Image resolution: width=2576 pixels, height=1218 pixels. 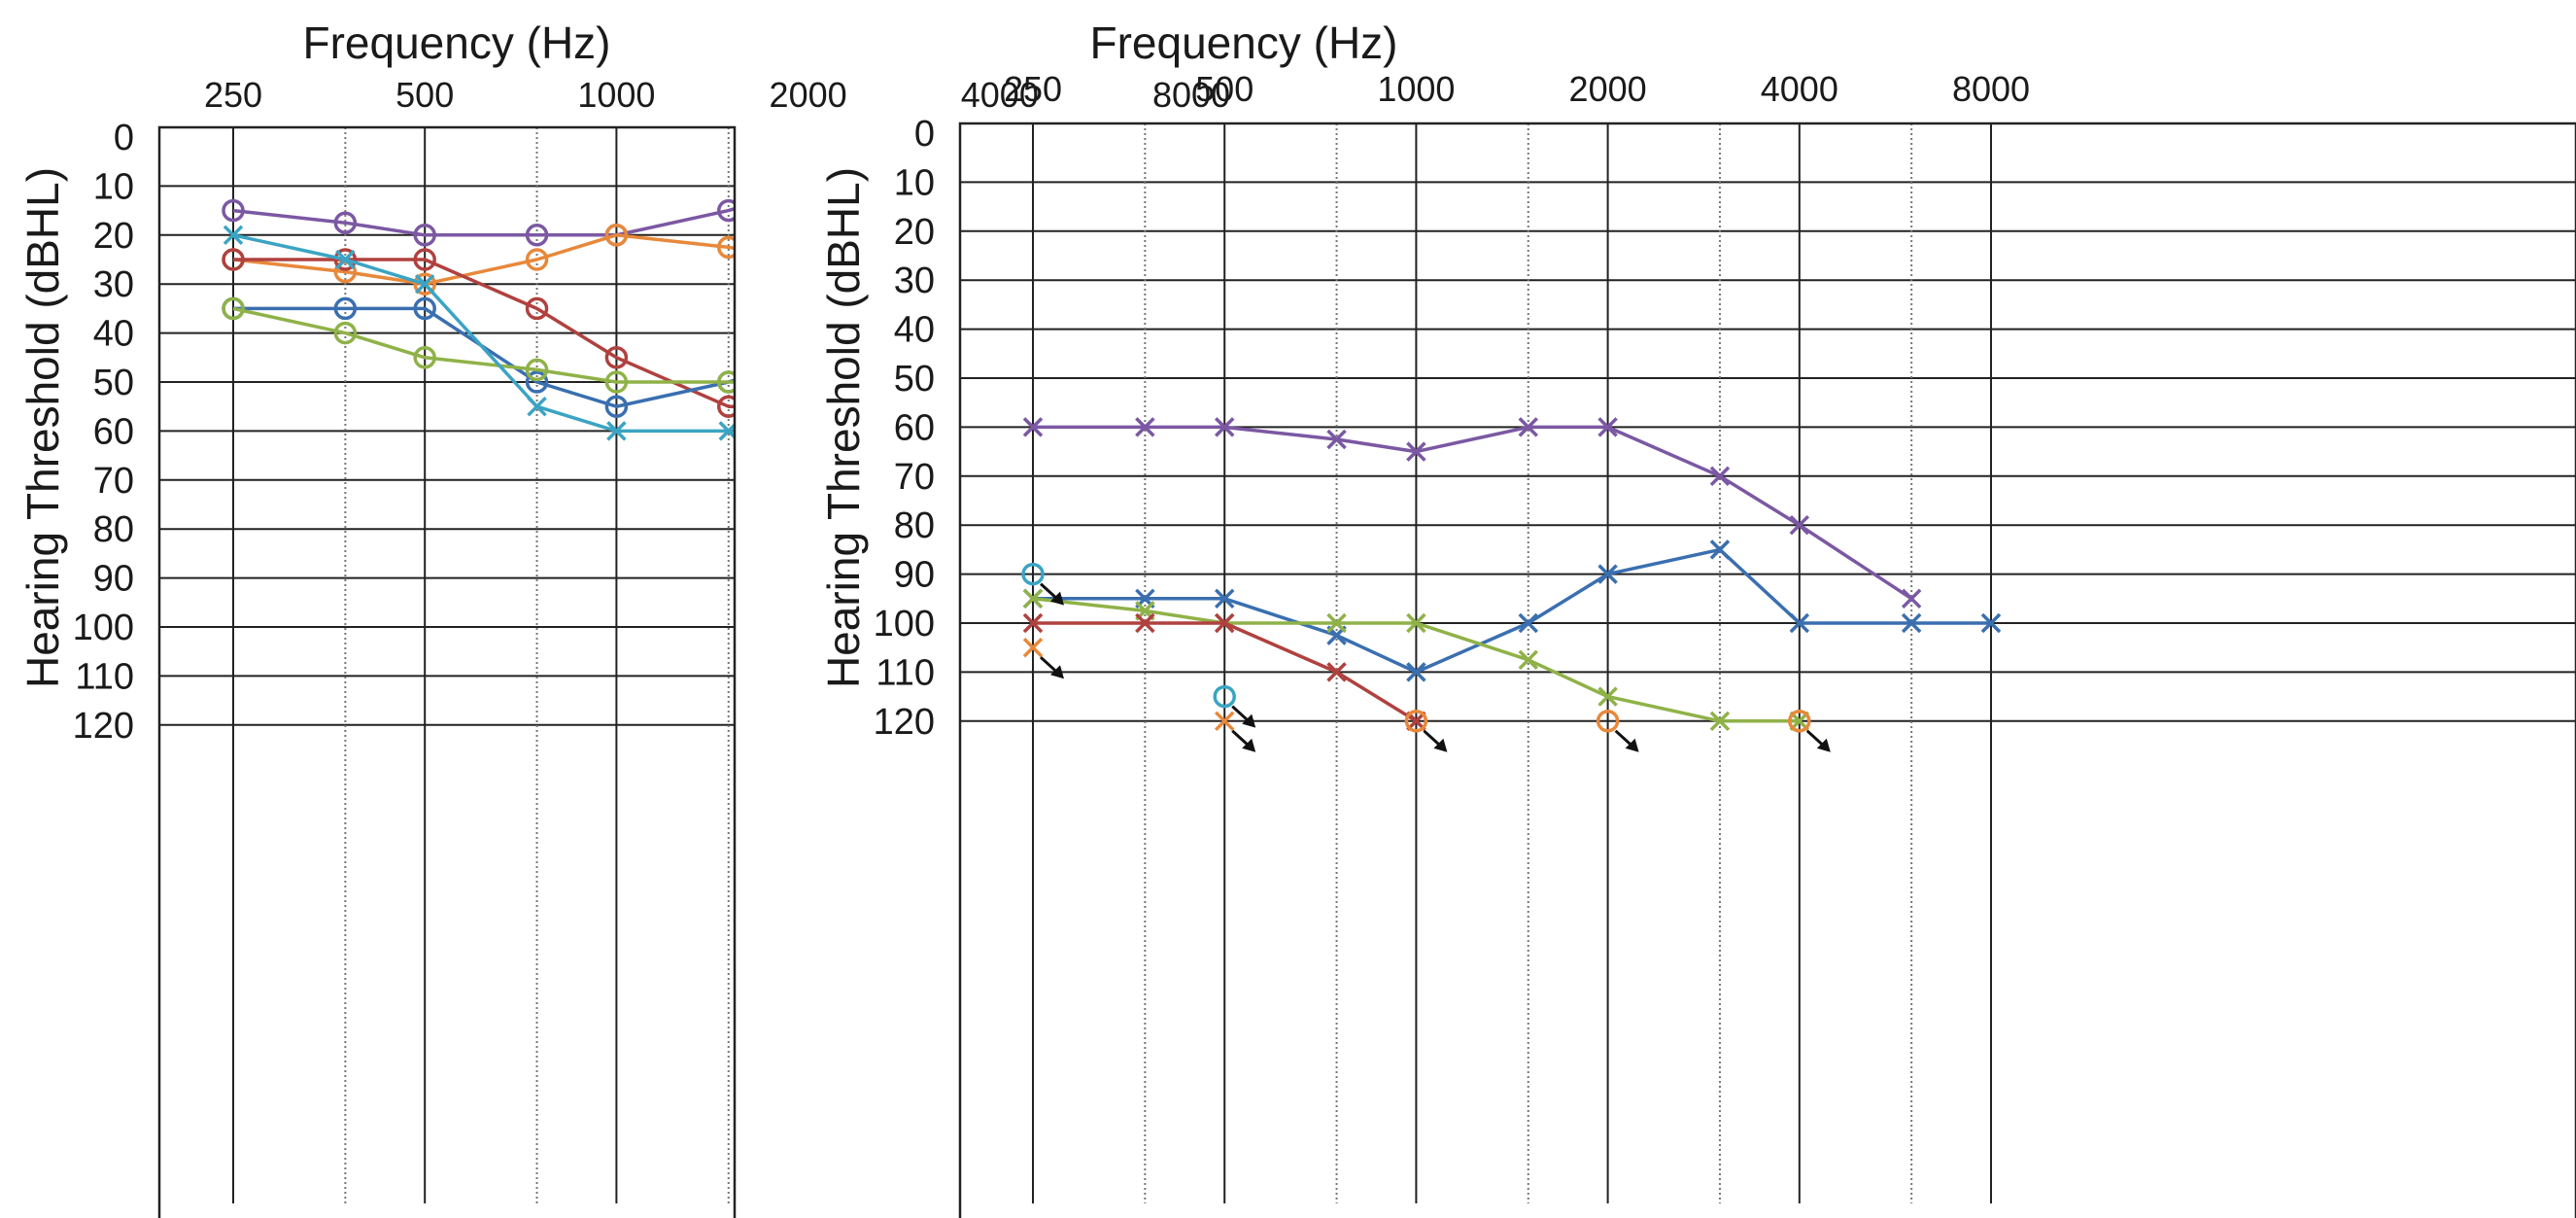 What do you see at coordinates (808, 95) in the screenshot?
I see `x-tick-label: 2000` at bounding box center [808, 95].